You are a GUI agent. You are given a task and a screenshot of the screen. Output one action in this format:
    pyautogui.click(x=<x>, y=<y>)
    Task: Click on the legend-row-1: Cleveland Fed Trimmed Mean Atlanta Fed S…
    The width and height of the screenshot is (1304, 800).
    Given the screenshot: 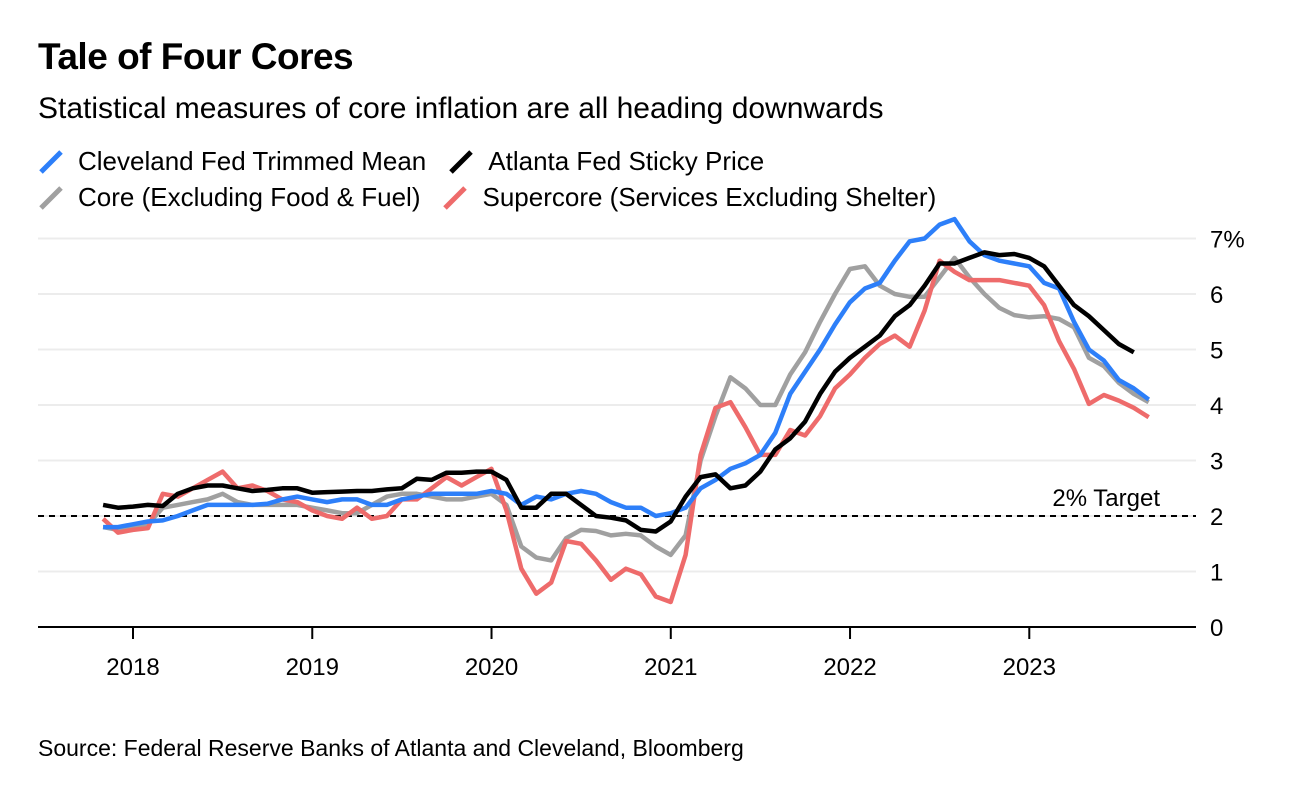 What is the action you would take?
    pyautogui.click(x=412, y=161)
    